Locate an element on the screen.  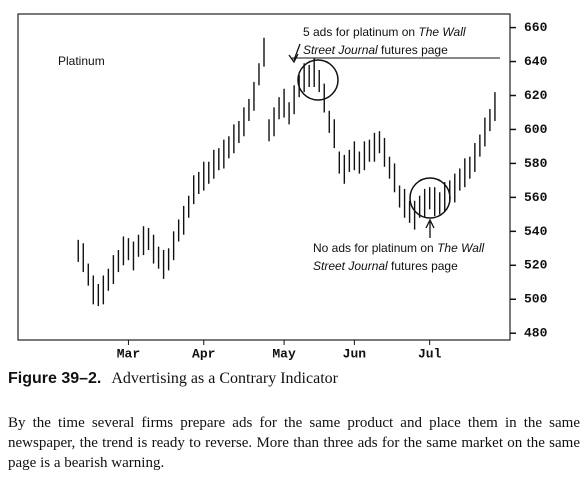
annotation-text: No ads for platinum on is located at coordinates (375, 248).